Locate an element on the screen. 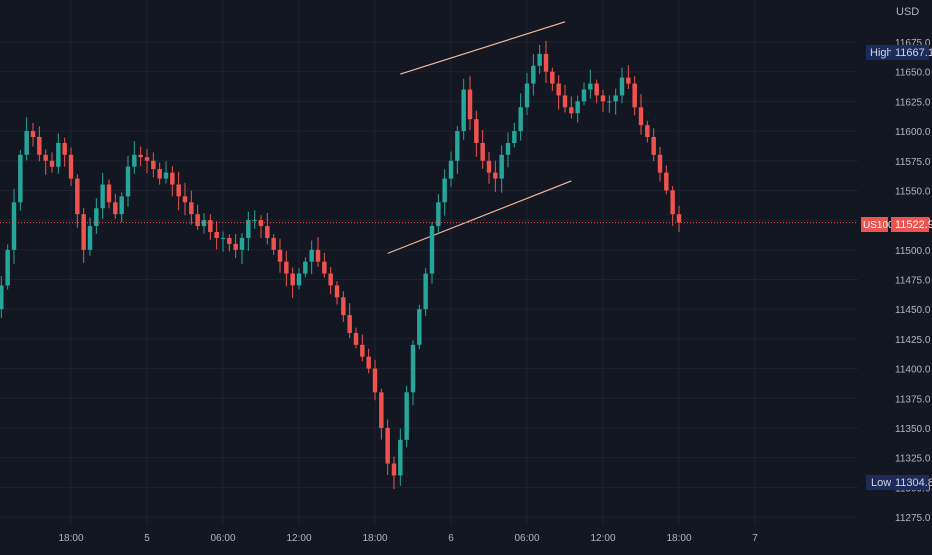 The image size is (932, 555). time-axis: 18:00 5 06:00 12:00 18:00 6 06:00 12:00 18:00 7 is located at coordinates (408, 538).